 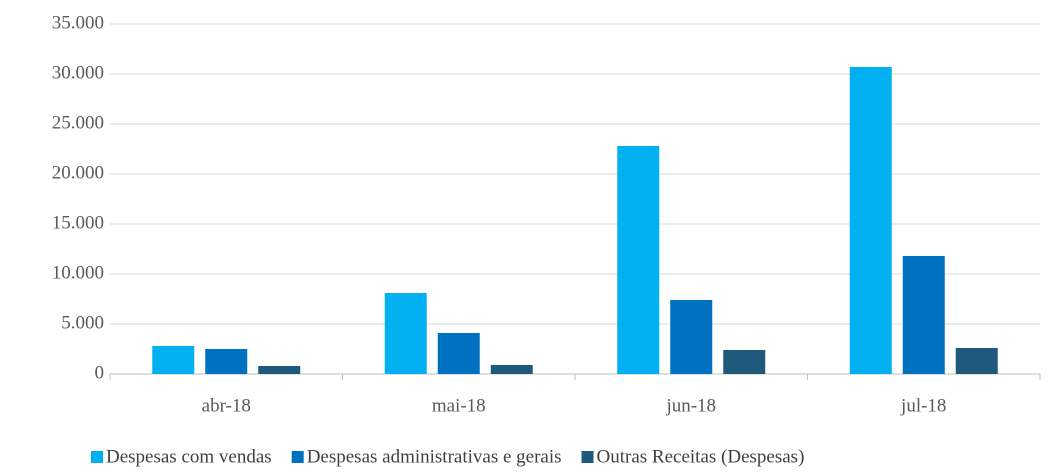 I want to click on x-tick-label: abr-18, so click(x=226, y=405).